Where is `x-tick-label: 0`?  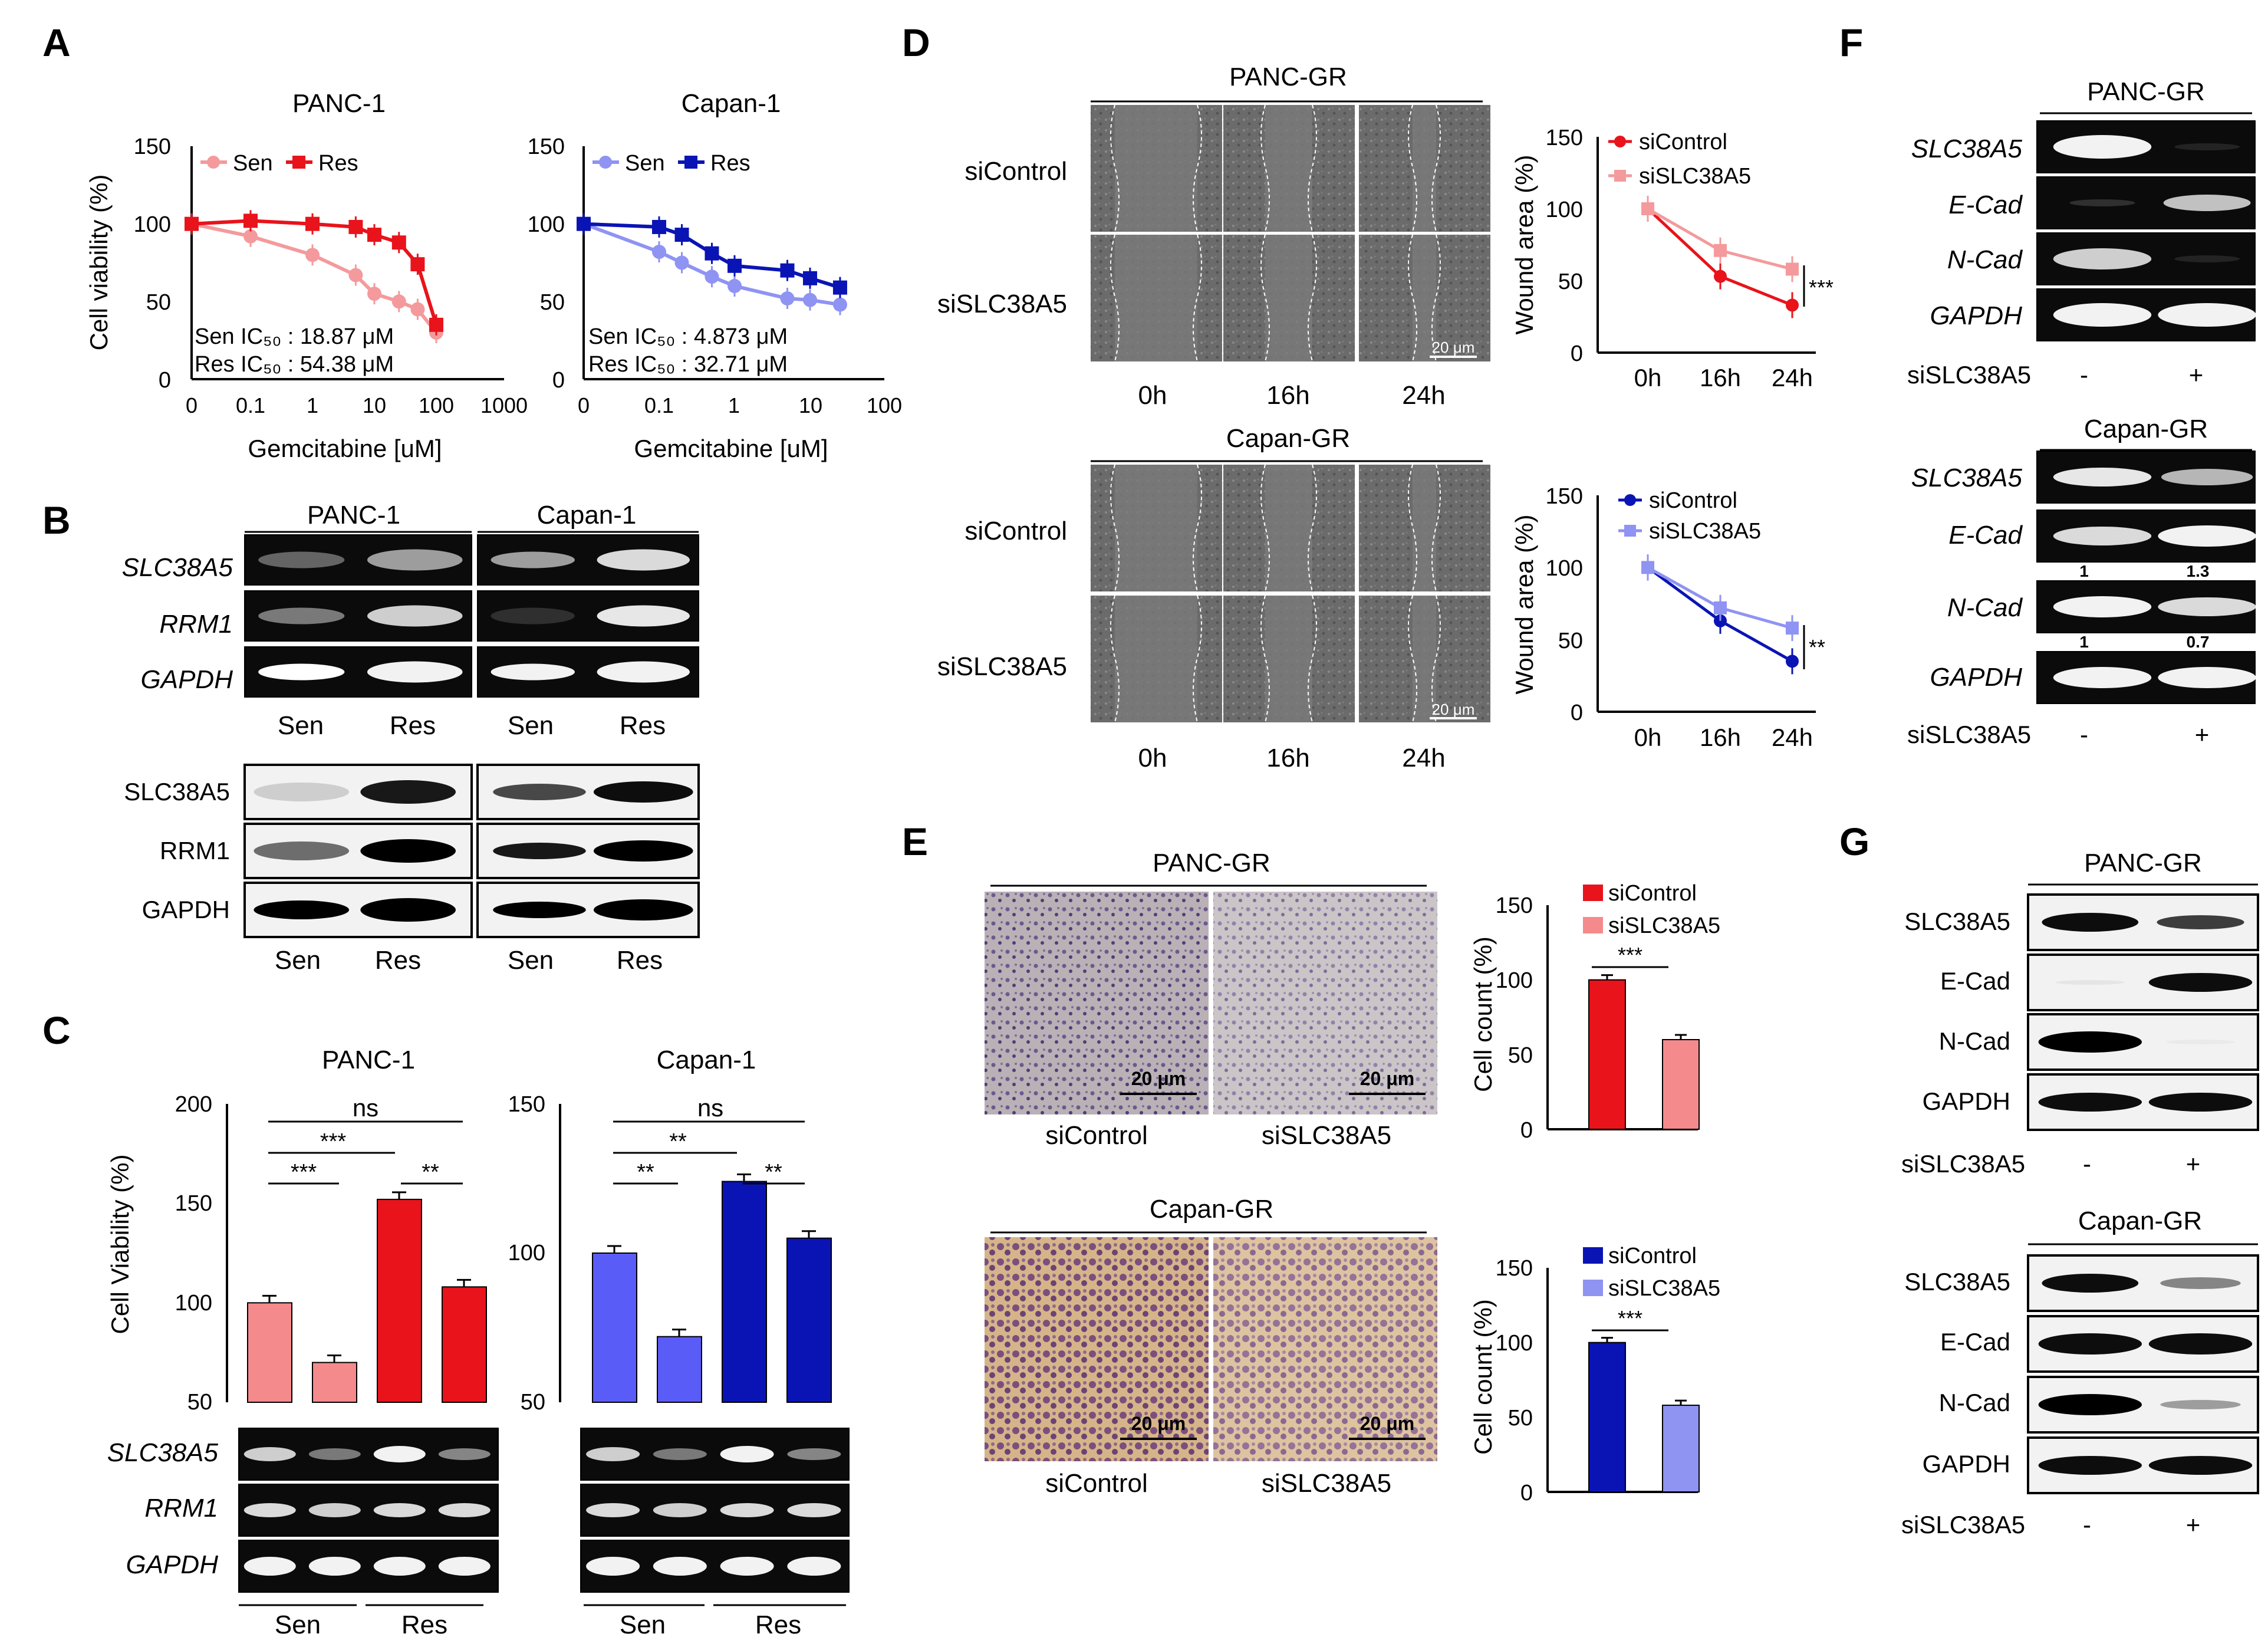
x-tick-label: 0 is located at coordinates (191, 405).